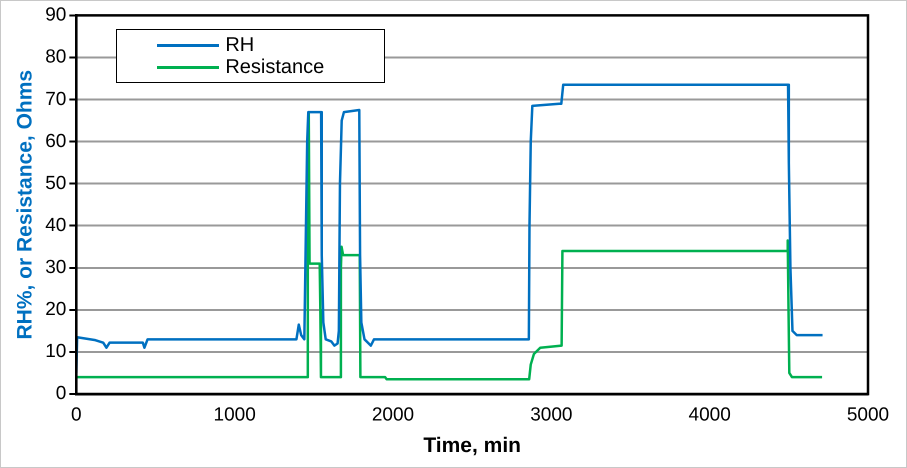  I want to click on legend-label: Resistance, so click(274, 67).